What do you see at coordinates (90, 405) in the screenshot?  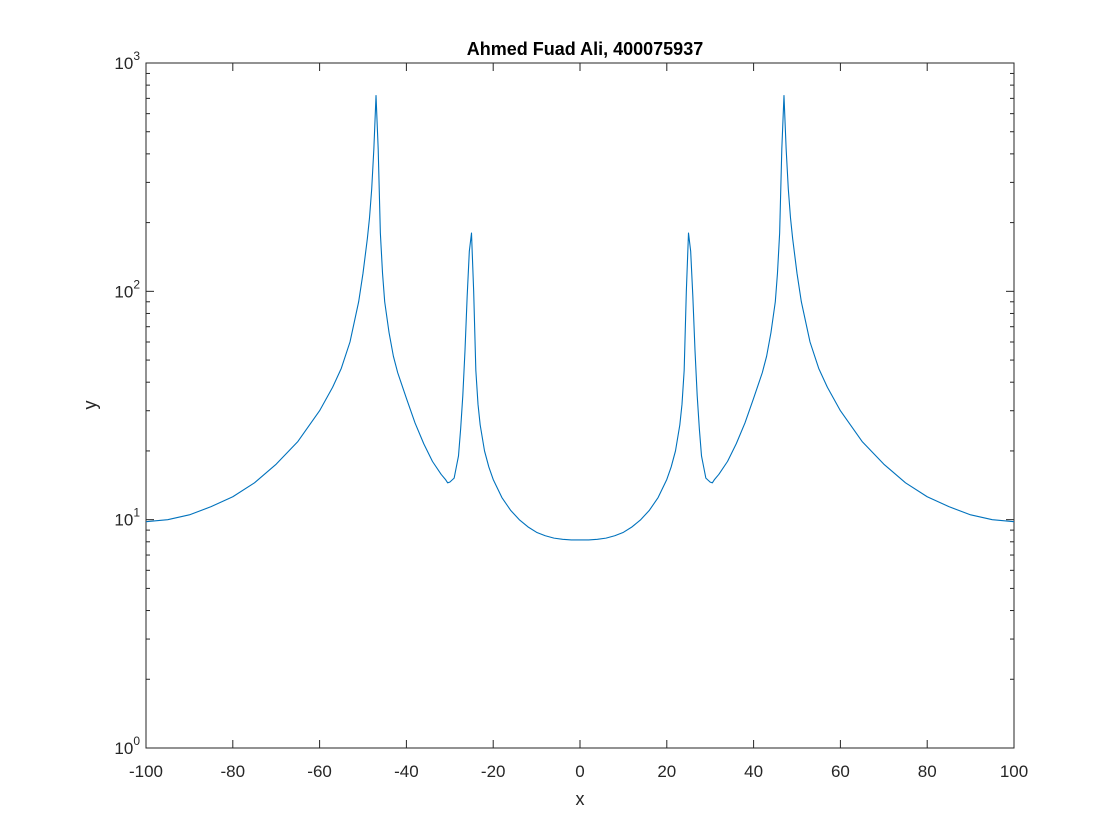 I see `y-axis-label: y` at bounding box center [90, 405].